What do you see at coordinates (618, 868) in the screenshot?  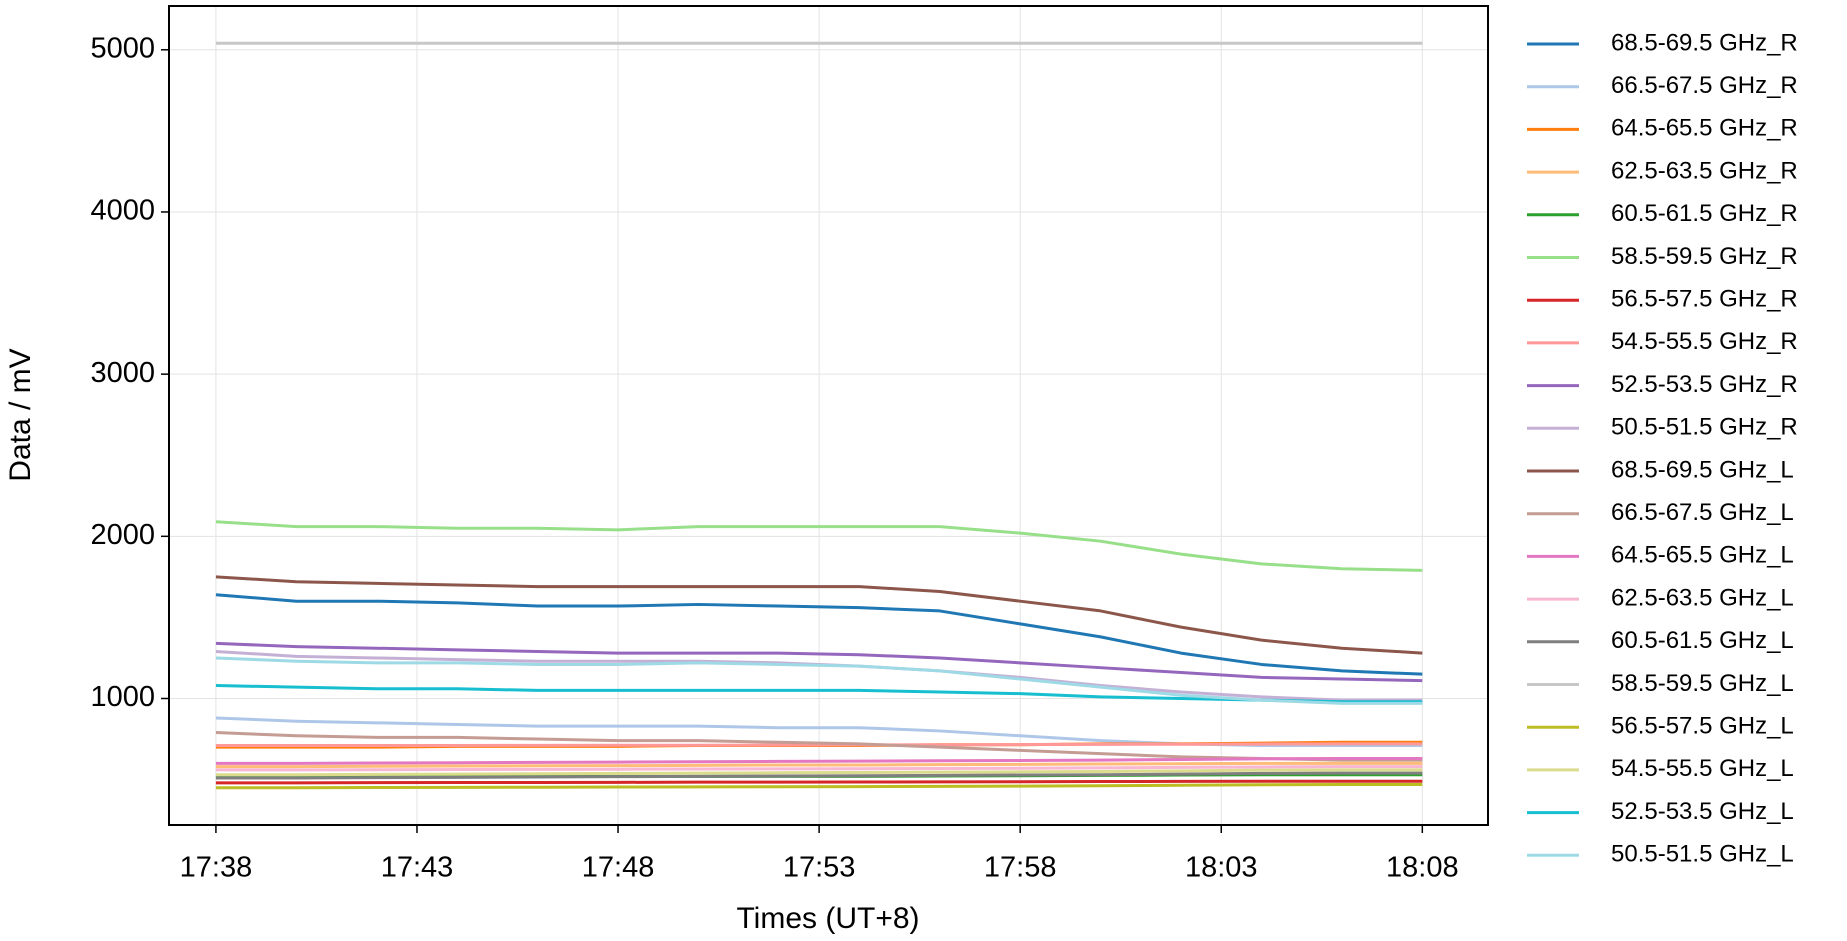 I see `x-tick-label: 17:48` at bounding box center [618, 868].